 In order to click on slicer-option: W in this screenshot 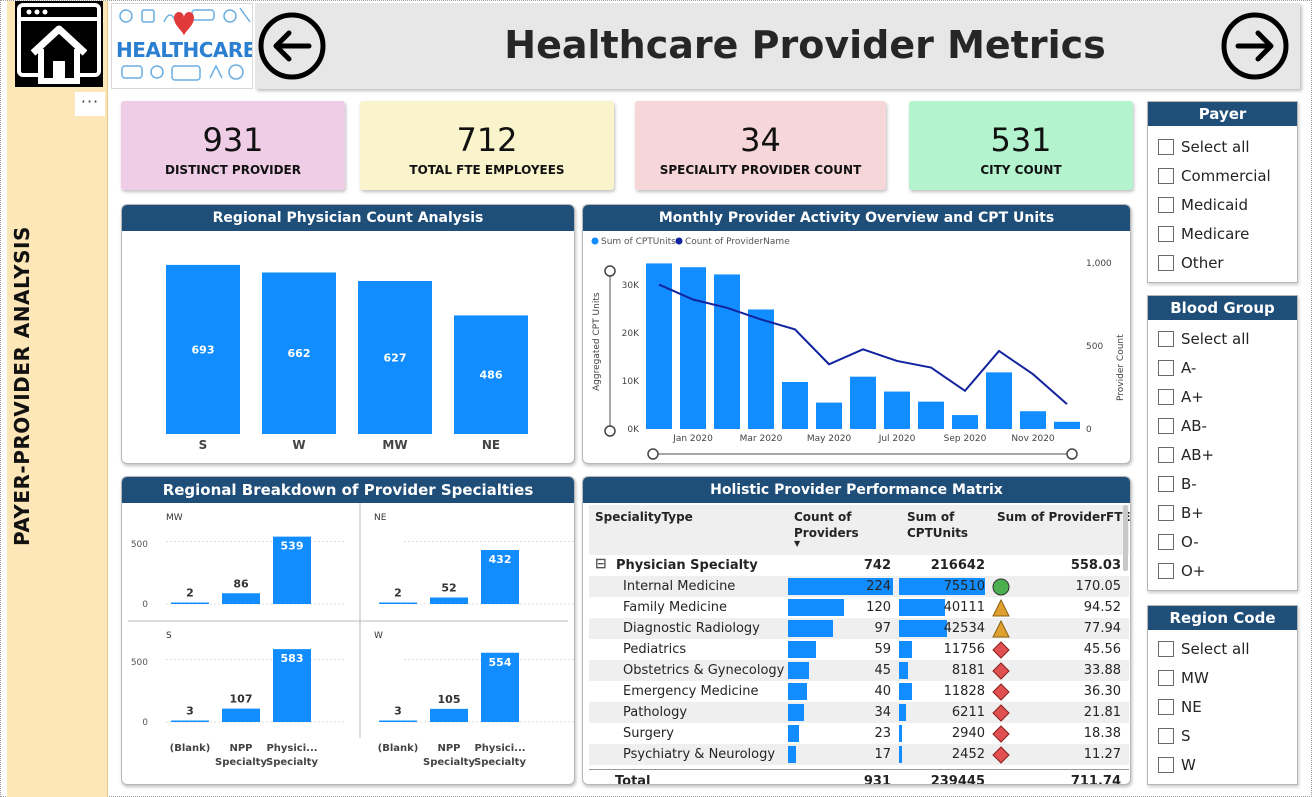, I will do `click(1222, 764)`.